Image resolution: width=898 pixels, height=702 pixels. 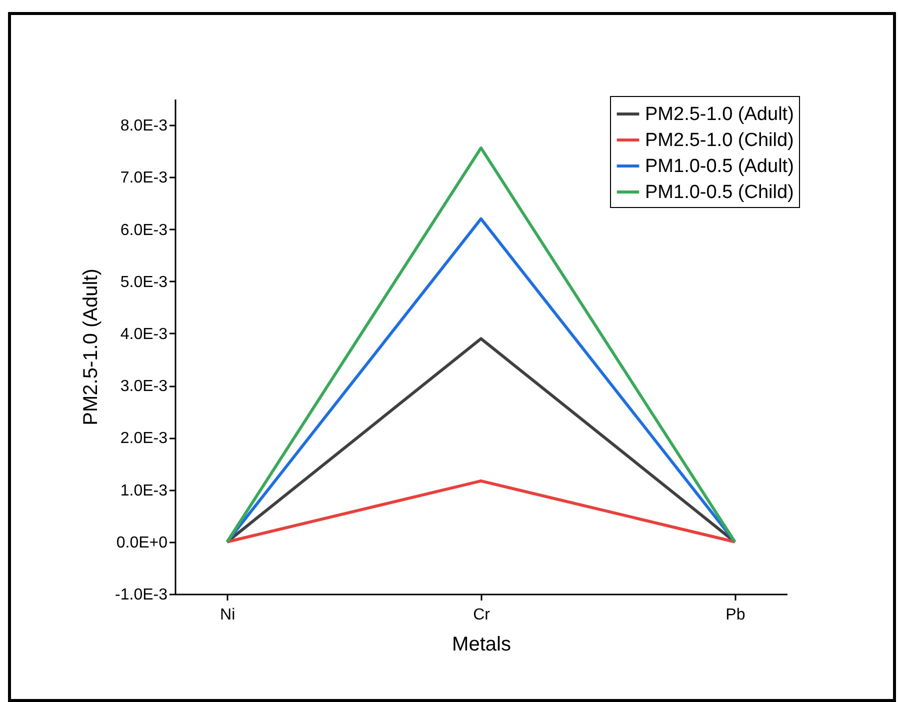 I want to click on y-tick-label: 1.0E-3, so click(x=144, y=491).